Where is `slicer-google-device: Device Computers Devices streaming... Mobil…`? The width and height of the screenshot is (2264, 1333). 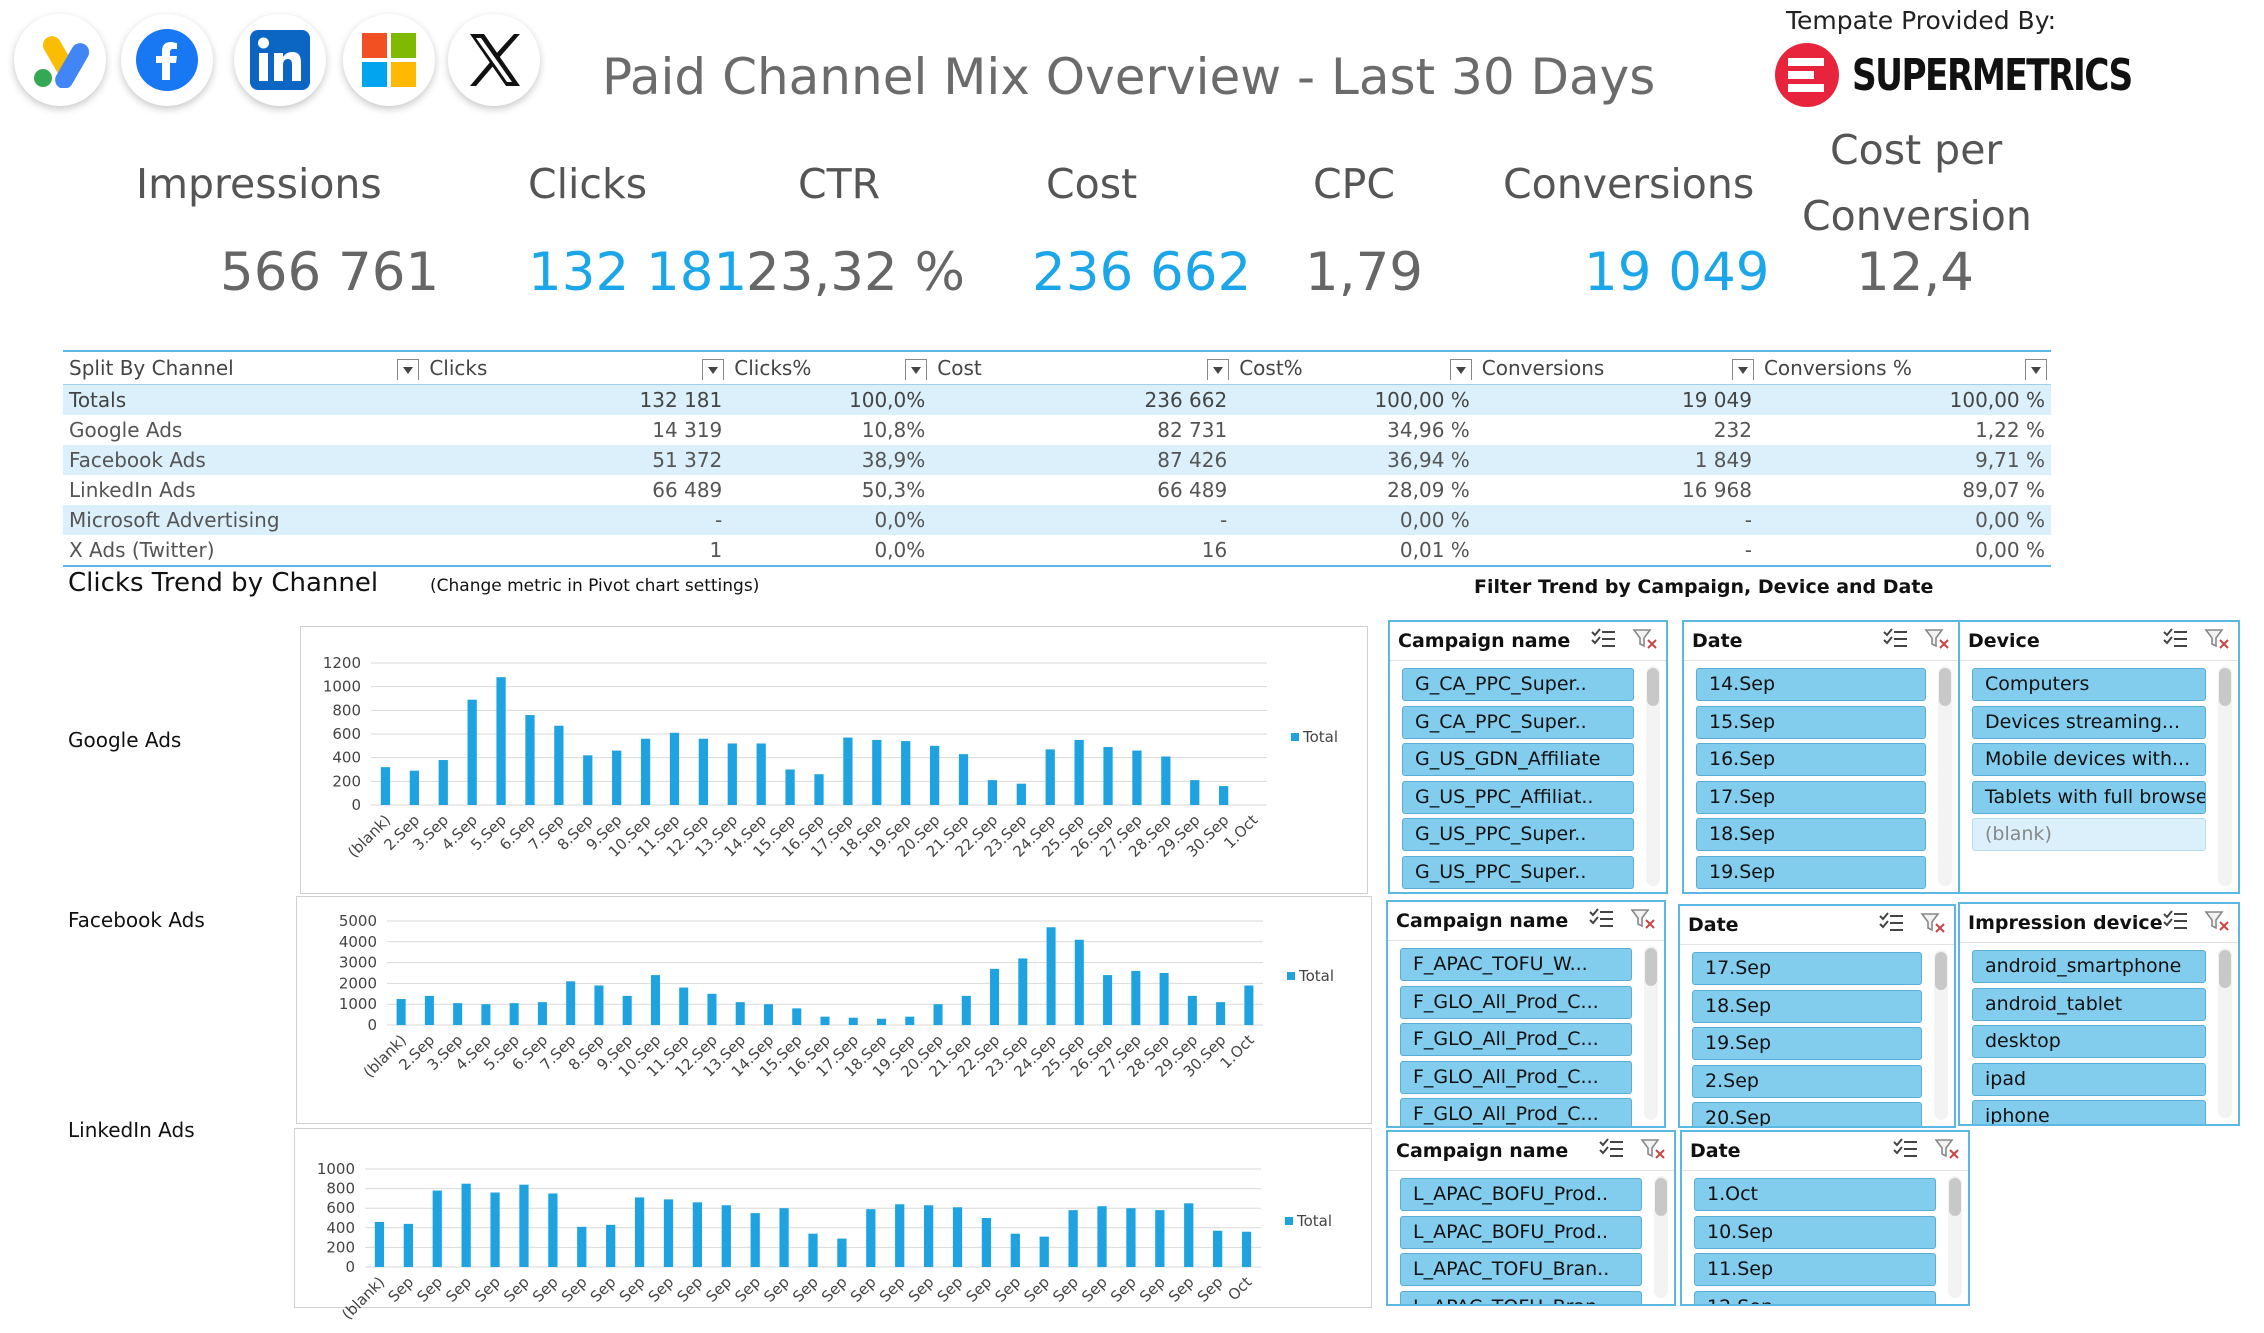 slicer-google-device: Device Computers Devices streaming... Mobil… is located at coordinates (2099, 757).